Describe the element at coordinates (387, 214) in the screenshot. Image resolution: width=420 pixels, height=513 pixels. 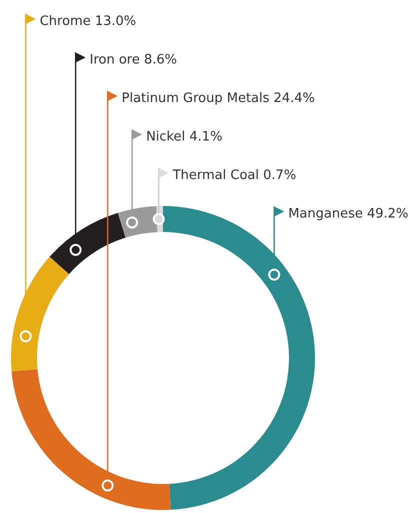
I see `data-label: 49.2%` at that location.